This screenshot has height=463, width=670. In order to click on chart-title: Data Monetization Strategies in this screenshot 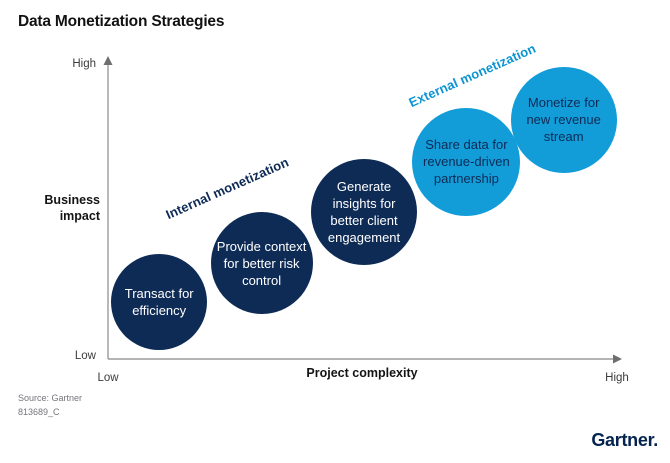, I will do `click(121, 21)`.